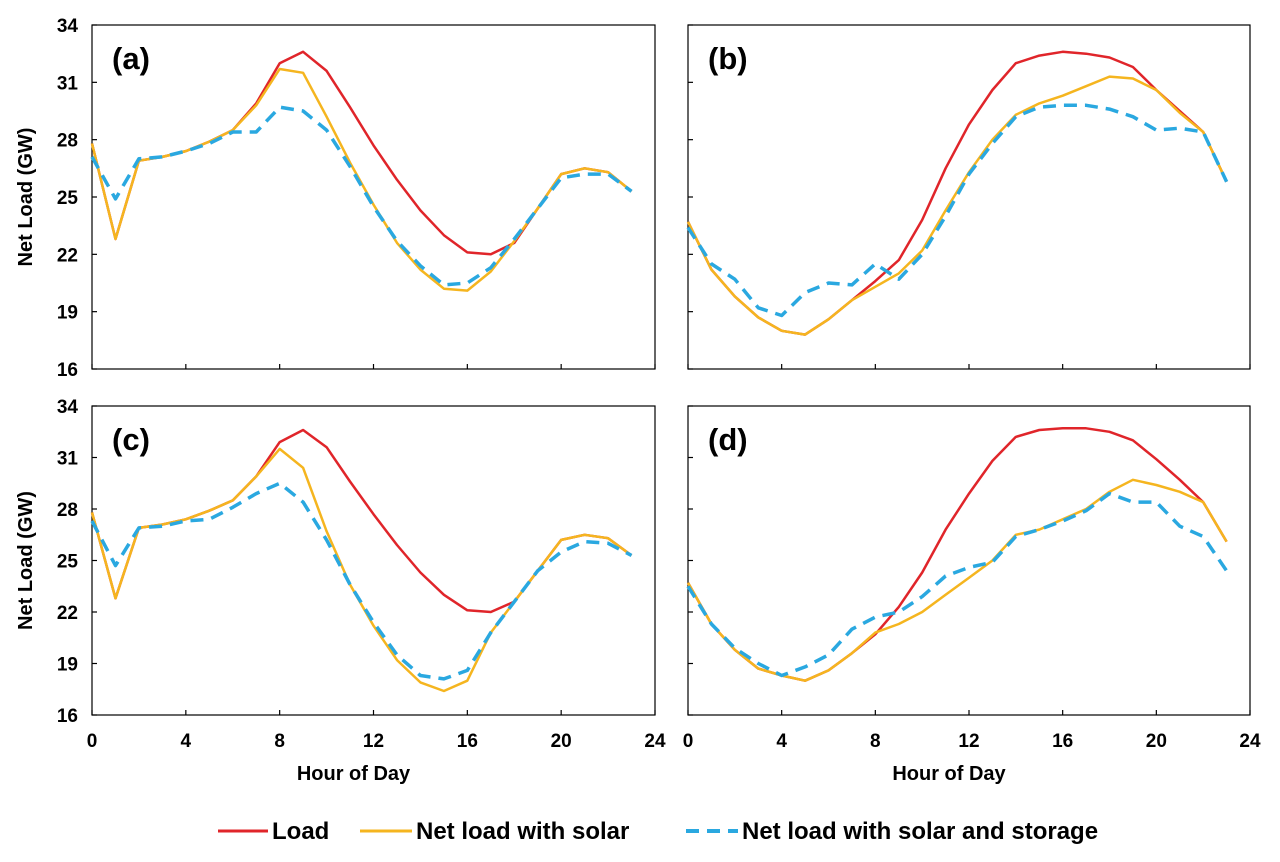 This screenshot has height=862, width=1280. I want to click on load-line, so click(957, 554).